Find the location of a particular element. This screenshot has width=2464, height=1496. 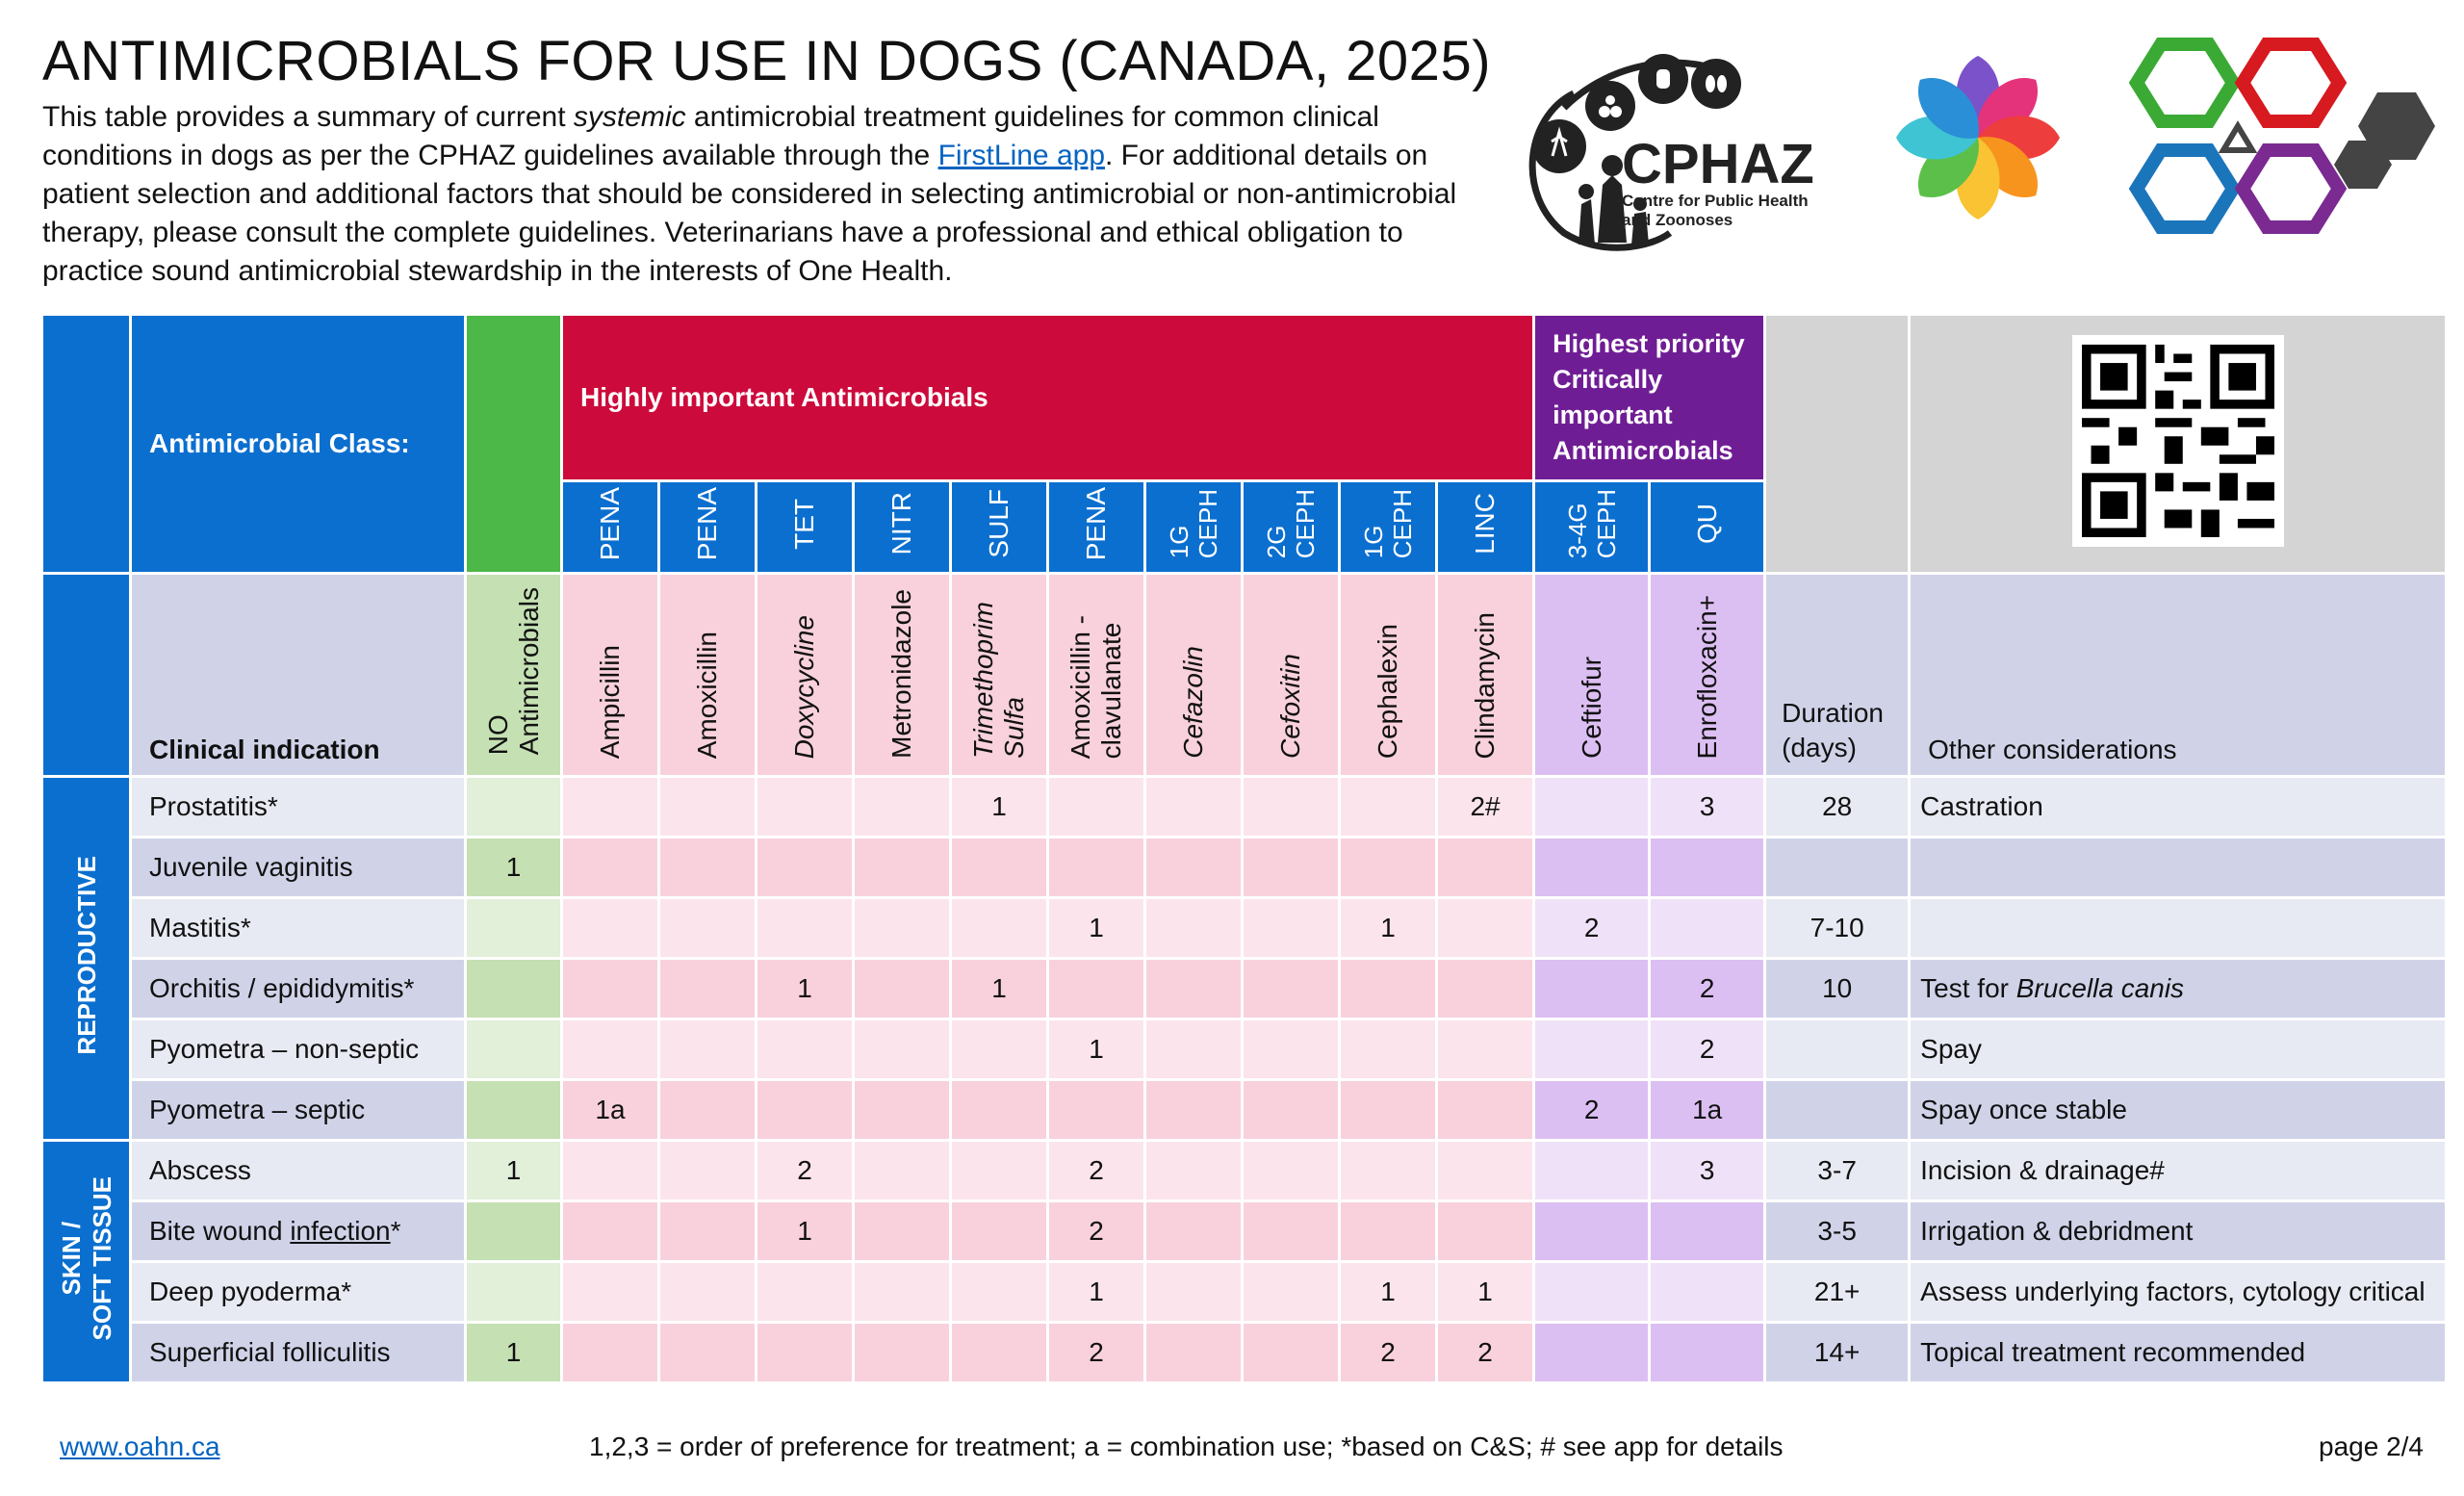

clinical-indication-label: Clinical indication is located at coordinates (298, 675).